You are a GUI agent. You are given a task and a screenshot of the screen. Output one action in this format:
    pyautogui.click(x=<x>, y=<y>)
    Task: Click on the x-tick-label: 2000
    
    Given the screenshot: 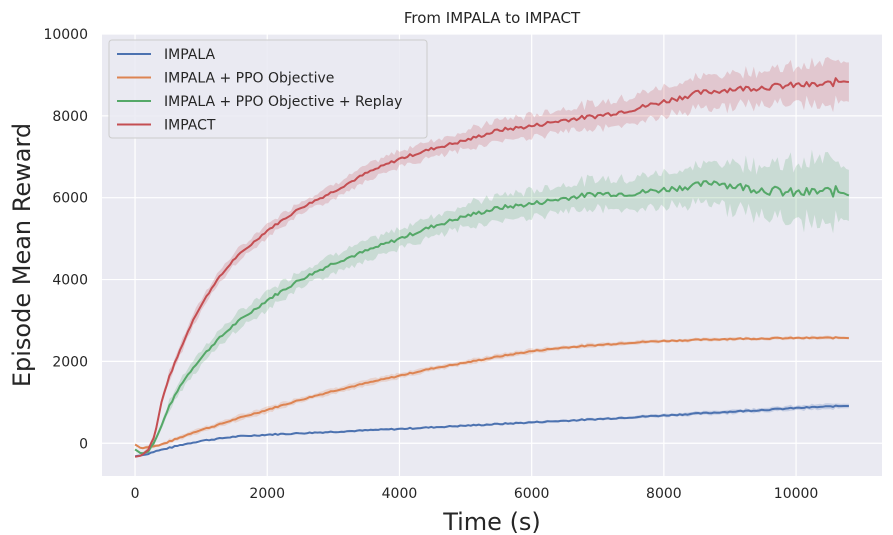 What is the action you would take?
    pyautogui.click(x=267, y=494)
    